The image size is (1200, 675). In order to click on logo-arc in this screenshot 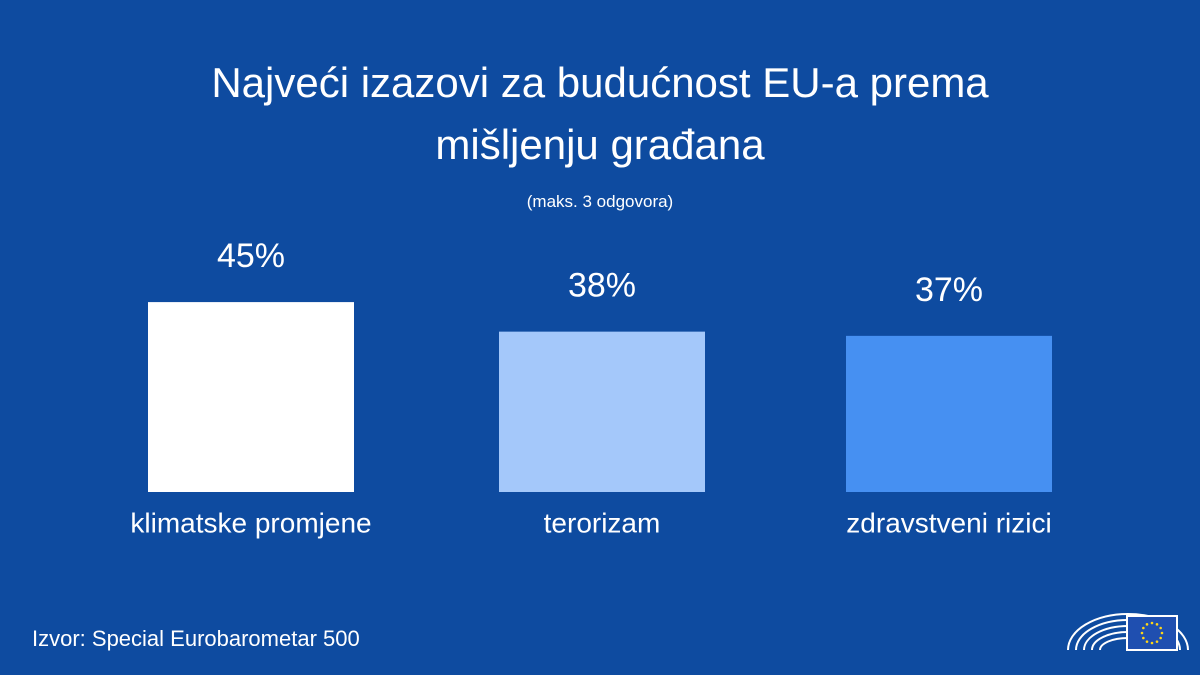, I will do `click(1128, 632)`.